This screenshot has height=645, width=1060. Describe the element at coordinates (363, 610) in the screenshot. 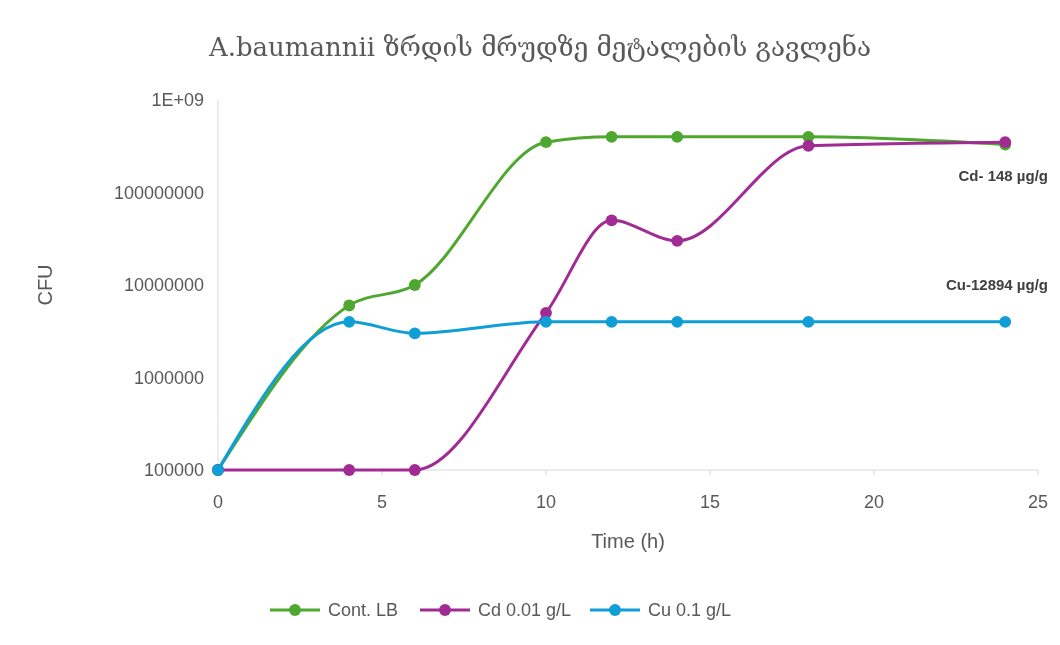

I see `legend-label: Cont. LB` at that location.